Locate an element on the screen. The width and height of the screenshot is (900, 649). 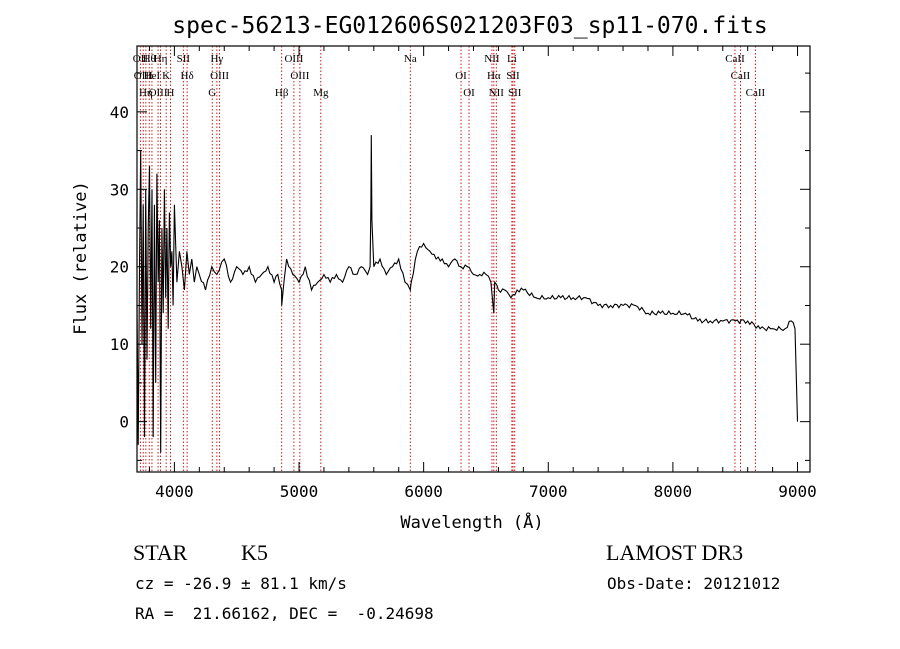
object-subclass: K5 is located at coordinates (254, 552).